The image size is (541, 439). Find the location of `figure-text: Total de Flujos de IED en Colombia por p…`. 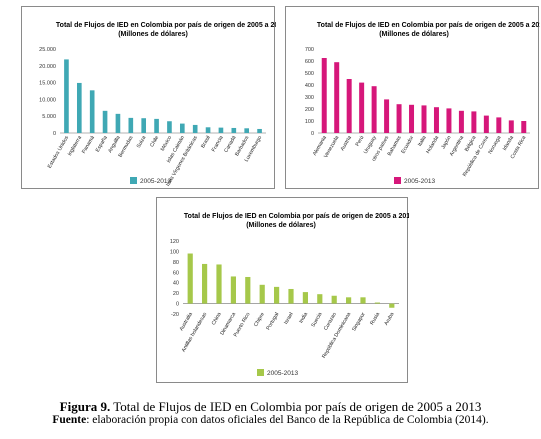

figure-text: Total de Flujos de IED en Colombia por p… is located at coordinates (296, 406).